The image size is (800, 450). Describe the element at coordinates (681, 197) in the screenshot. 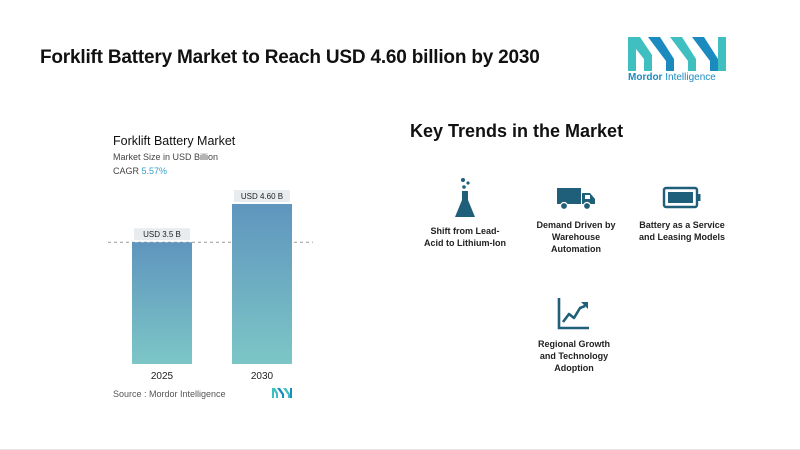

I see `battery-icon` at that location.